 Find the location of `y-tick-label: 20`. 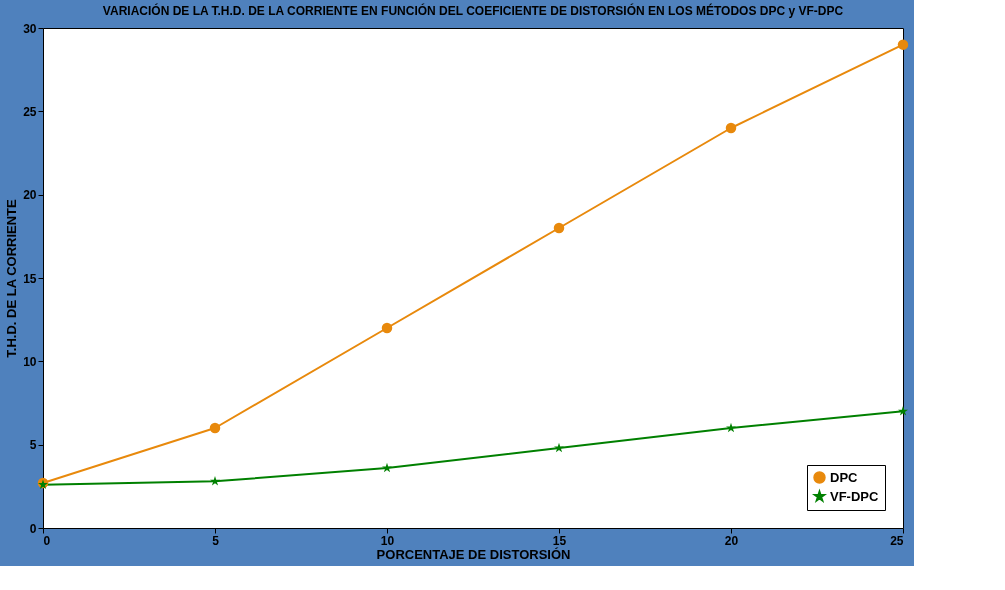

y-tick-label: 20 is located at coordinates (30, 195).